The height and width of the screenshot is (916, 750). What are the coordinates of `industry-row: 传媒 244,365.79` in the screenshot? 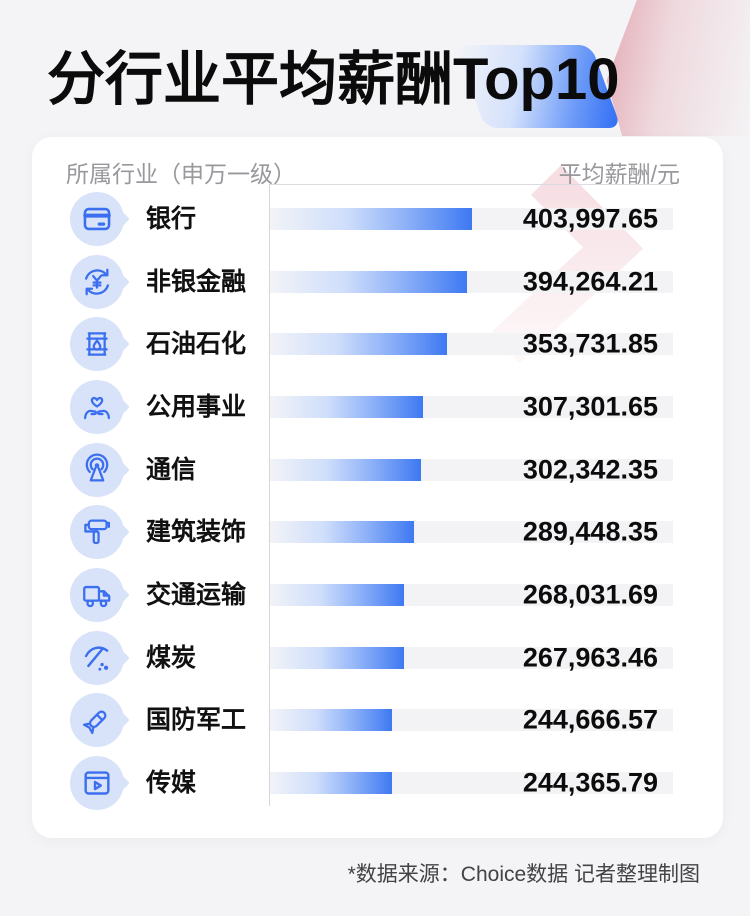 It's located at (377, 783).